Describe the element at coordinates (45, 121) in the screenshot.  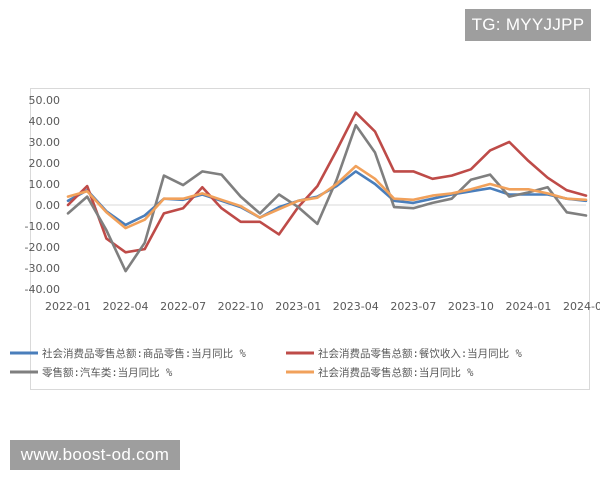
I see `y-tick-label: 40.00` at that location.